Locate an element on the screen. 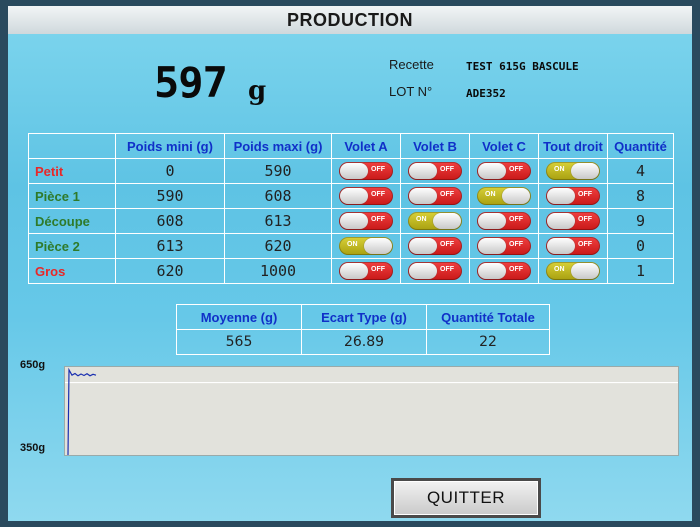  chart-svg is located at coordinates (371, 411).